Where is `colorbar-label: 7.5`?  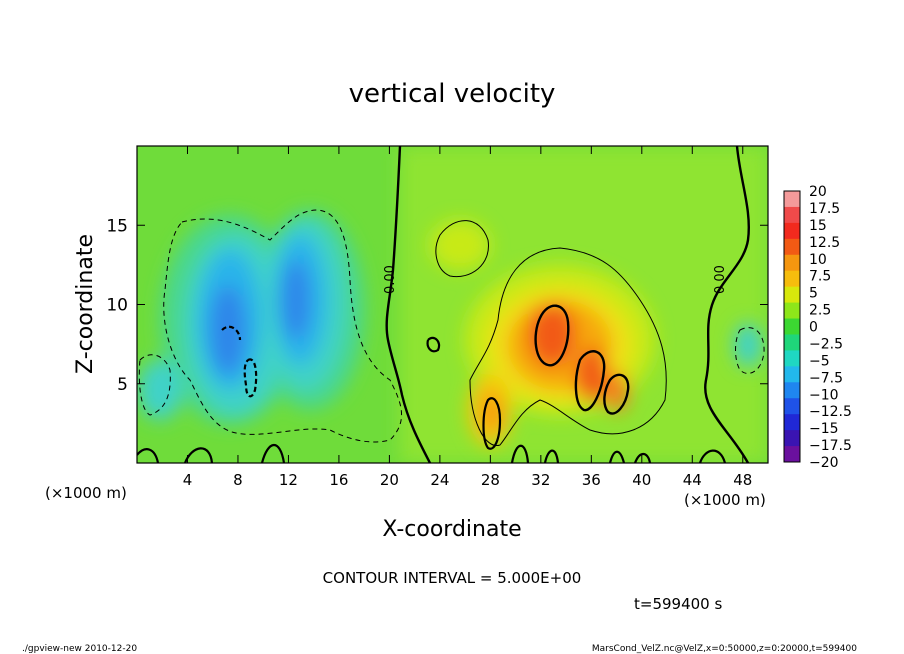
colorbar-label: 7.5 is located at coordinates (820, 277).